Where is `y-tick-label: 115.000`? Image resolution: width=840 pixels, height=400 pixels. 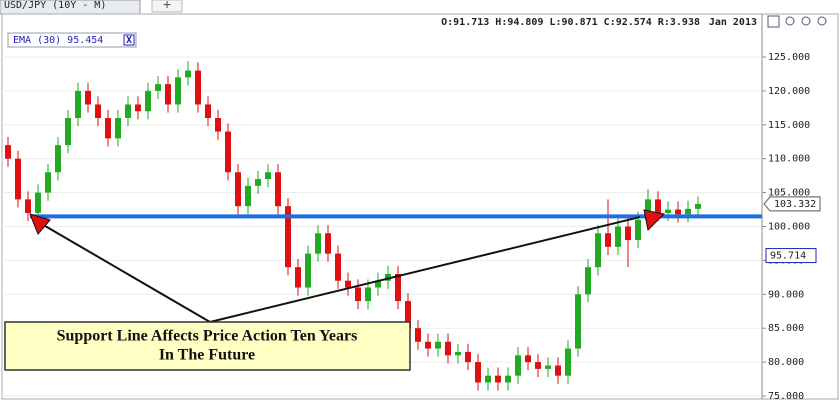 y-tick-label: 115.000 is located at coordinates (789, 125).